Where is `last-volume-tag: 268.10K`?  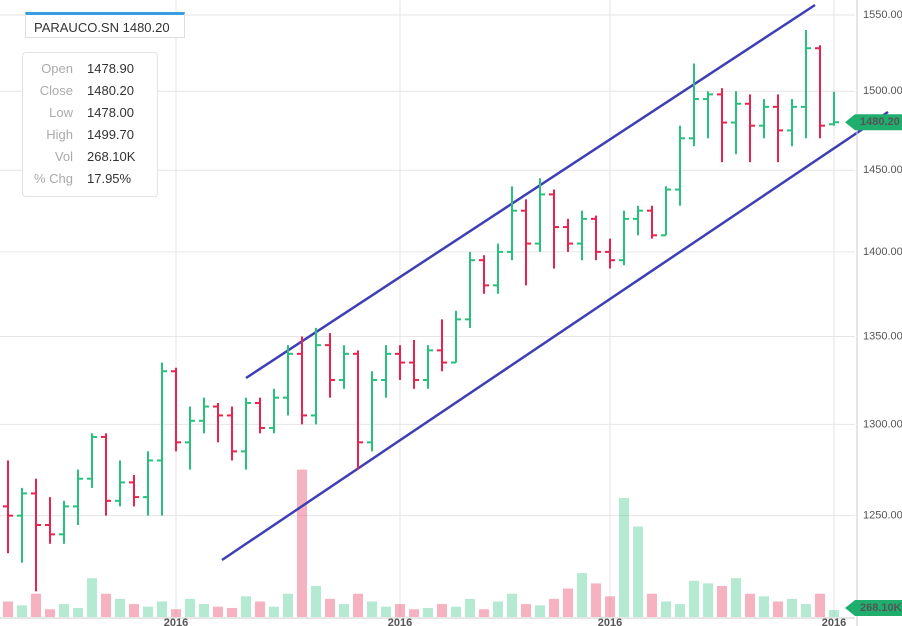
last-volume-tag: 268.10K is located at coordinates (881, 608).